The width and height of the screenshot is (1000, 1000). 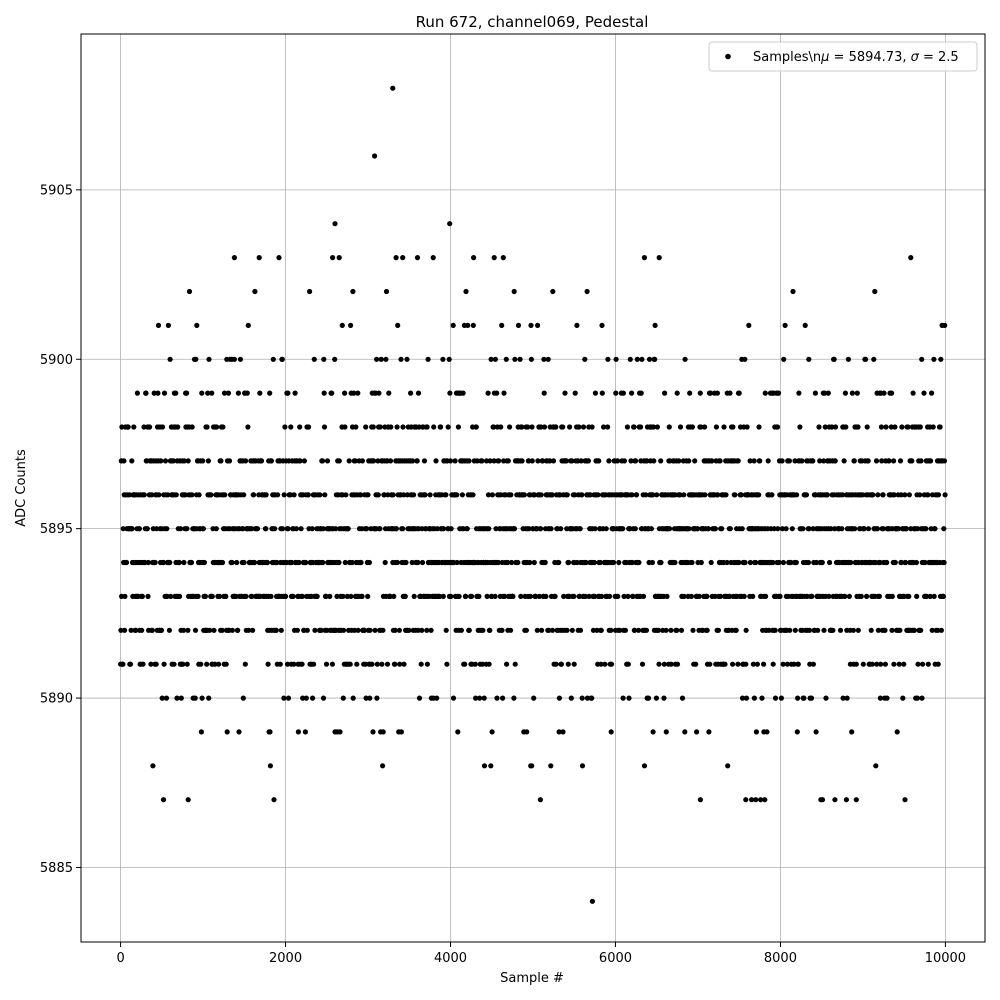 What do you see at coordinates (56, 529) in the screenshot?
I see `y-tick-label: 5895` at bounding box center [56, 529].